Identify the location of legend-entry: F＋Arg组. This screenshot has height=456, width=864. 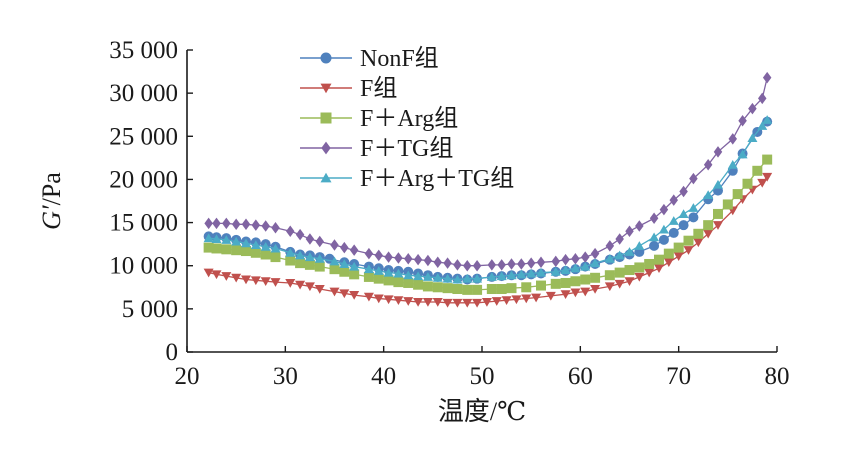
(379, 118).